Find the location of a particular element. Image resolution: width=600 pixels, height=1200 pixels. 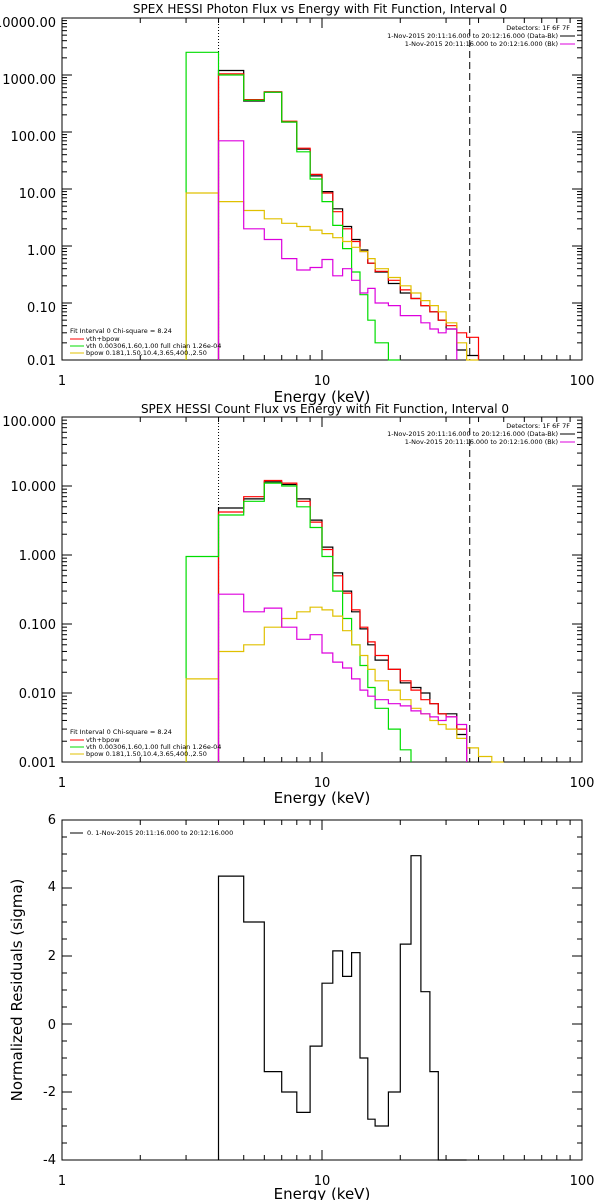

y-tick-label: 100.000 is located at coordinates (29, 422).